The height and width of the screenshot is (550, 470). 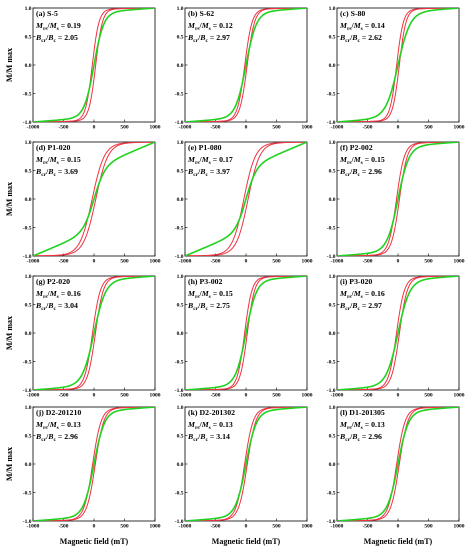 What do you see at coordinates (332, 9) in the screenshot?
I see `y-tick-label-c-4: 1.0` at bounding box center [332, 9].